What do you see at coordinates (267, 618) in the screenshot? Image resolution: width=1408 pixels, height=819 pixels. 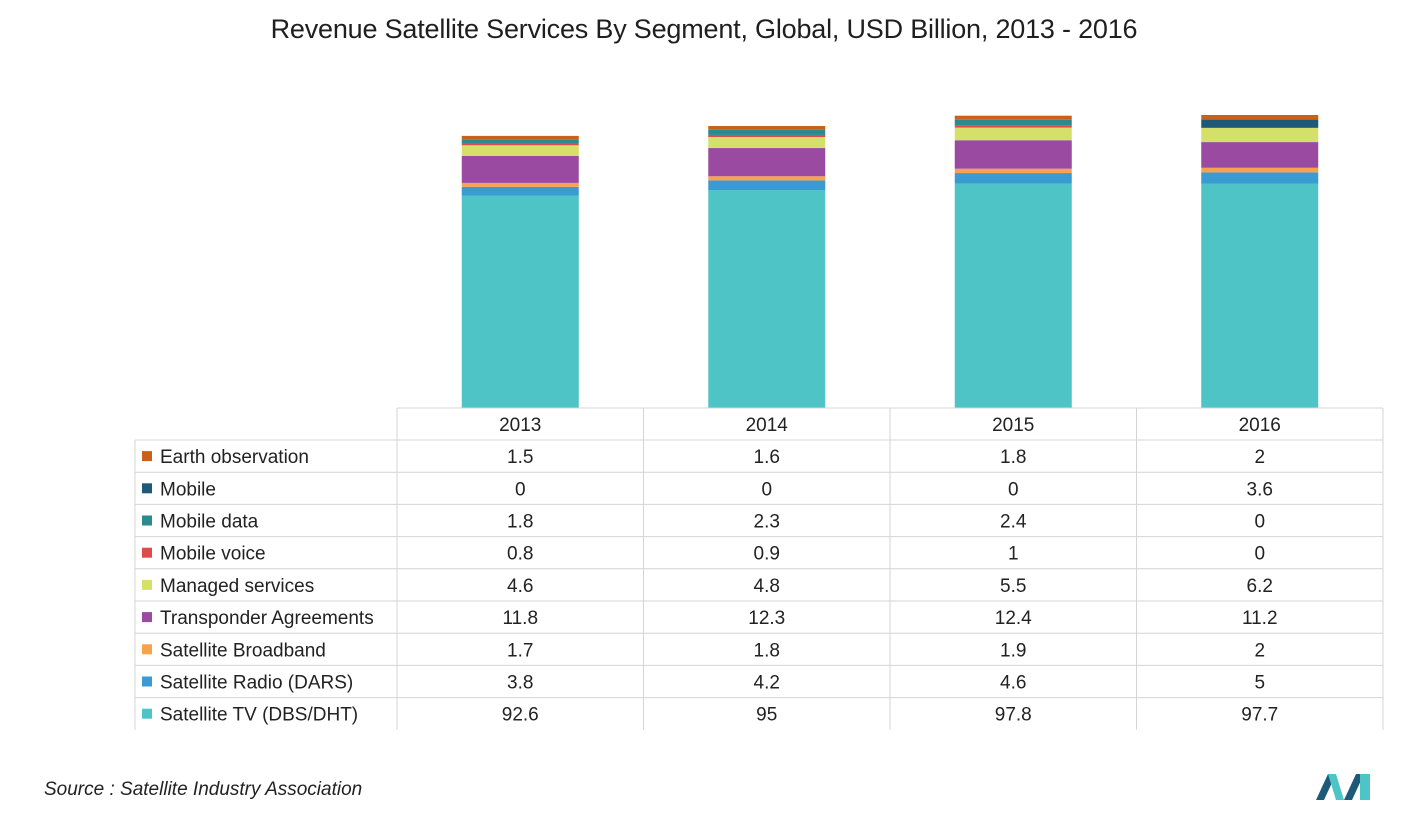 I see `legend-label-transponder-agreements: Transponder Agreements` at bounding box center [267, 618].